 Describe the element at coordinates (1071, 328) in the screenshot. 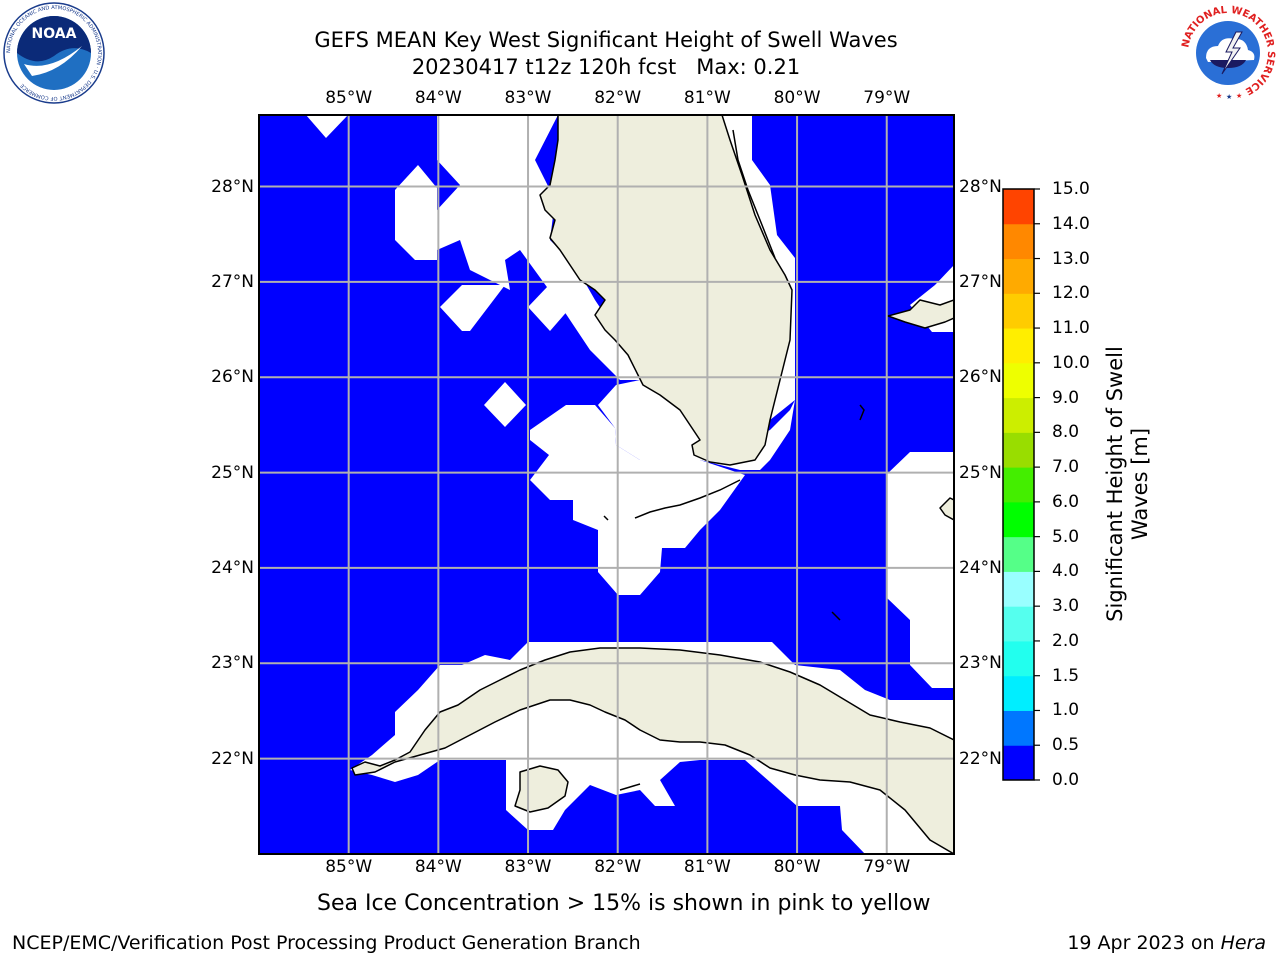

I see `colorbar-tick-label: 11.0` at that location.